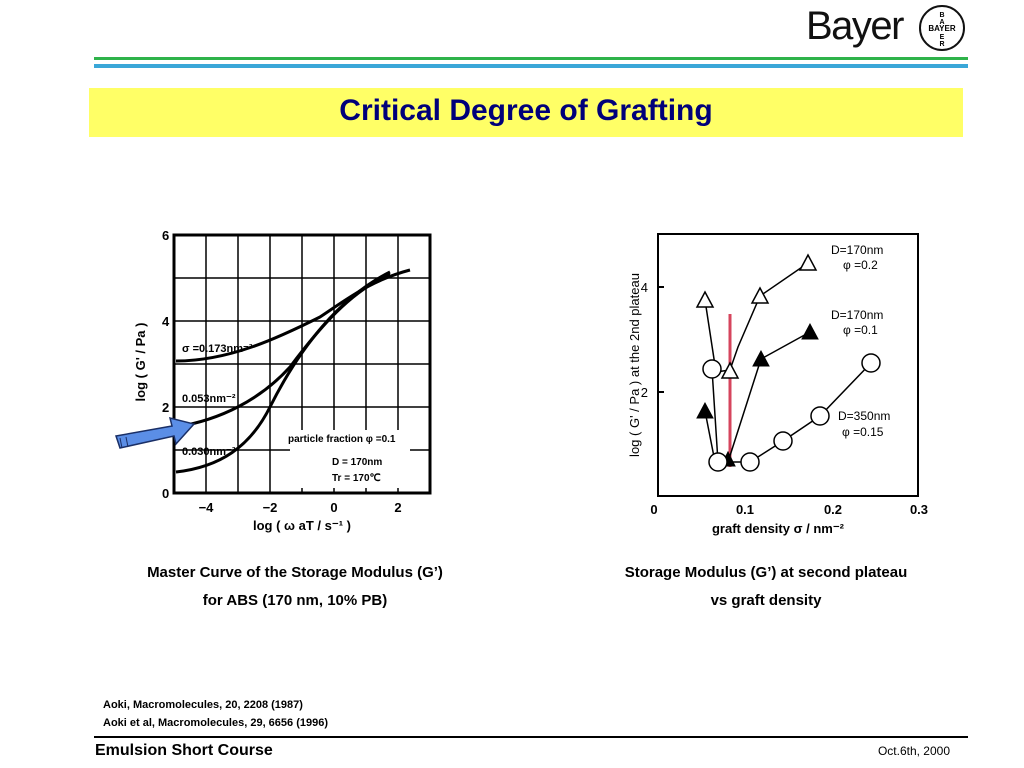 The image size is (1024, 768). I want to click on series-phi-0-15-line, so click(791, 412).